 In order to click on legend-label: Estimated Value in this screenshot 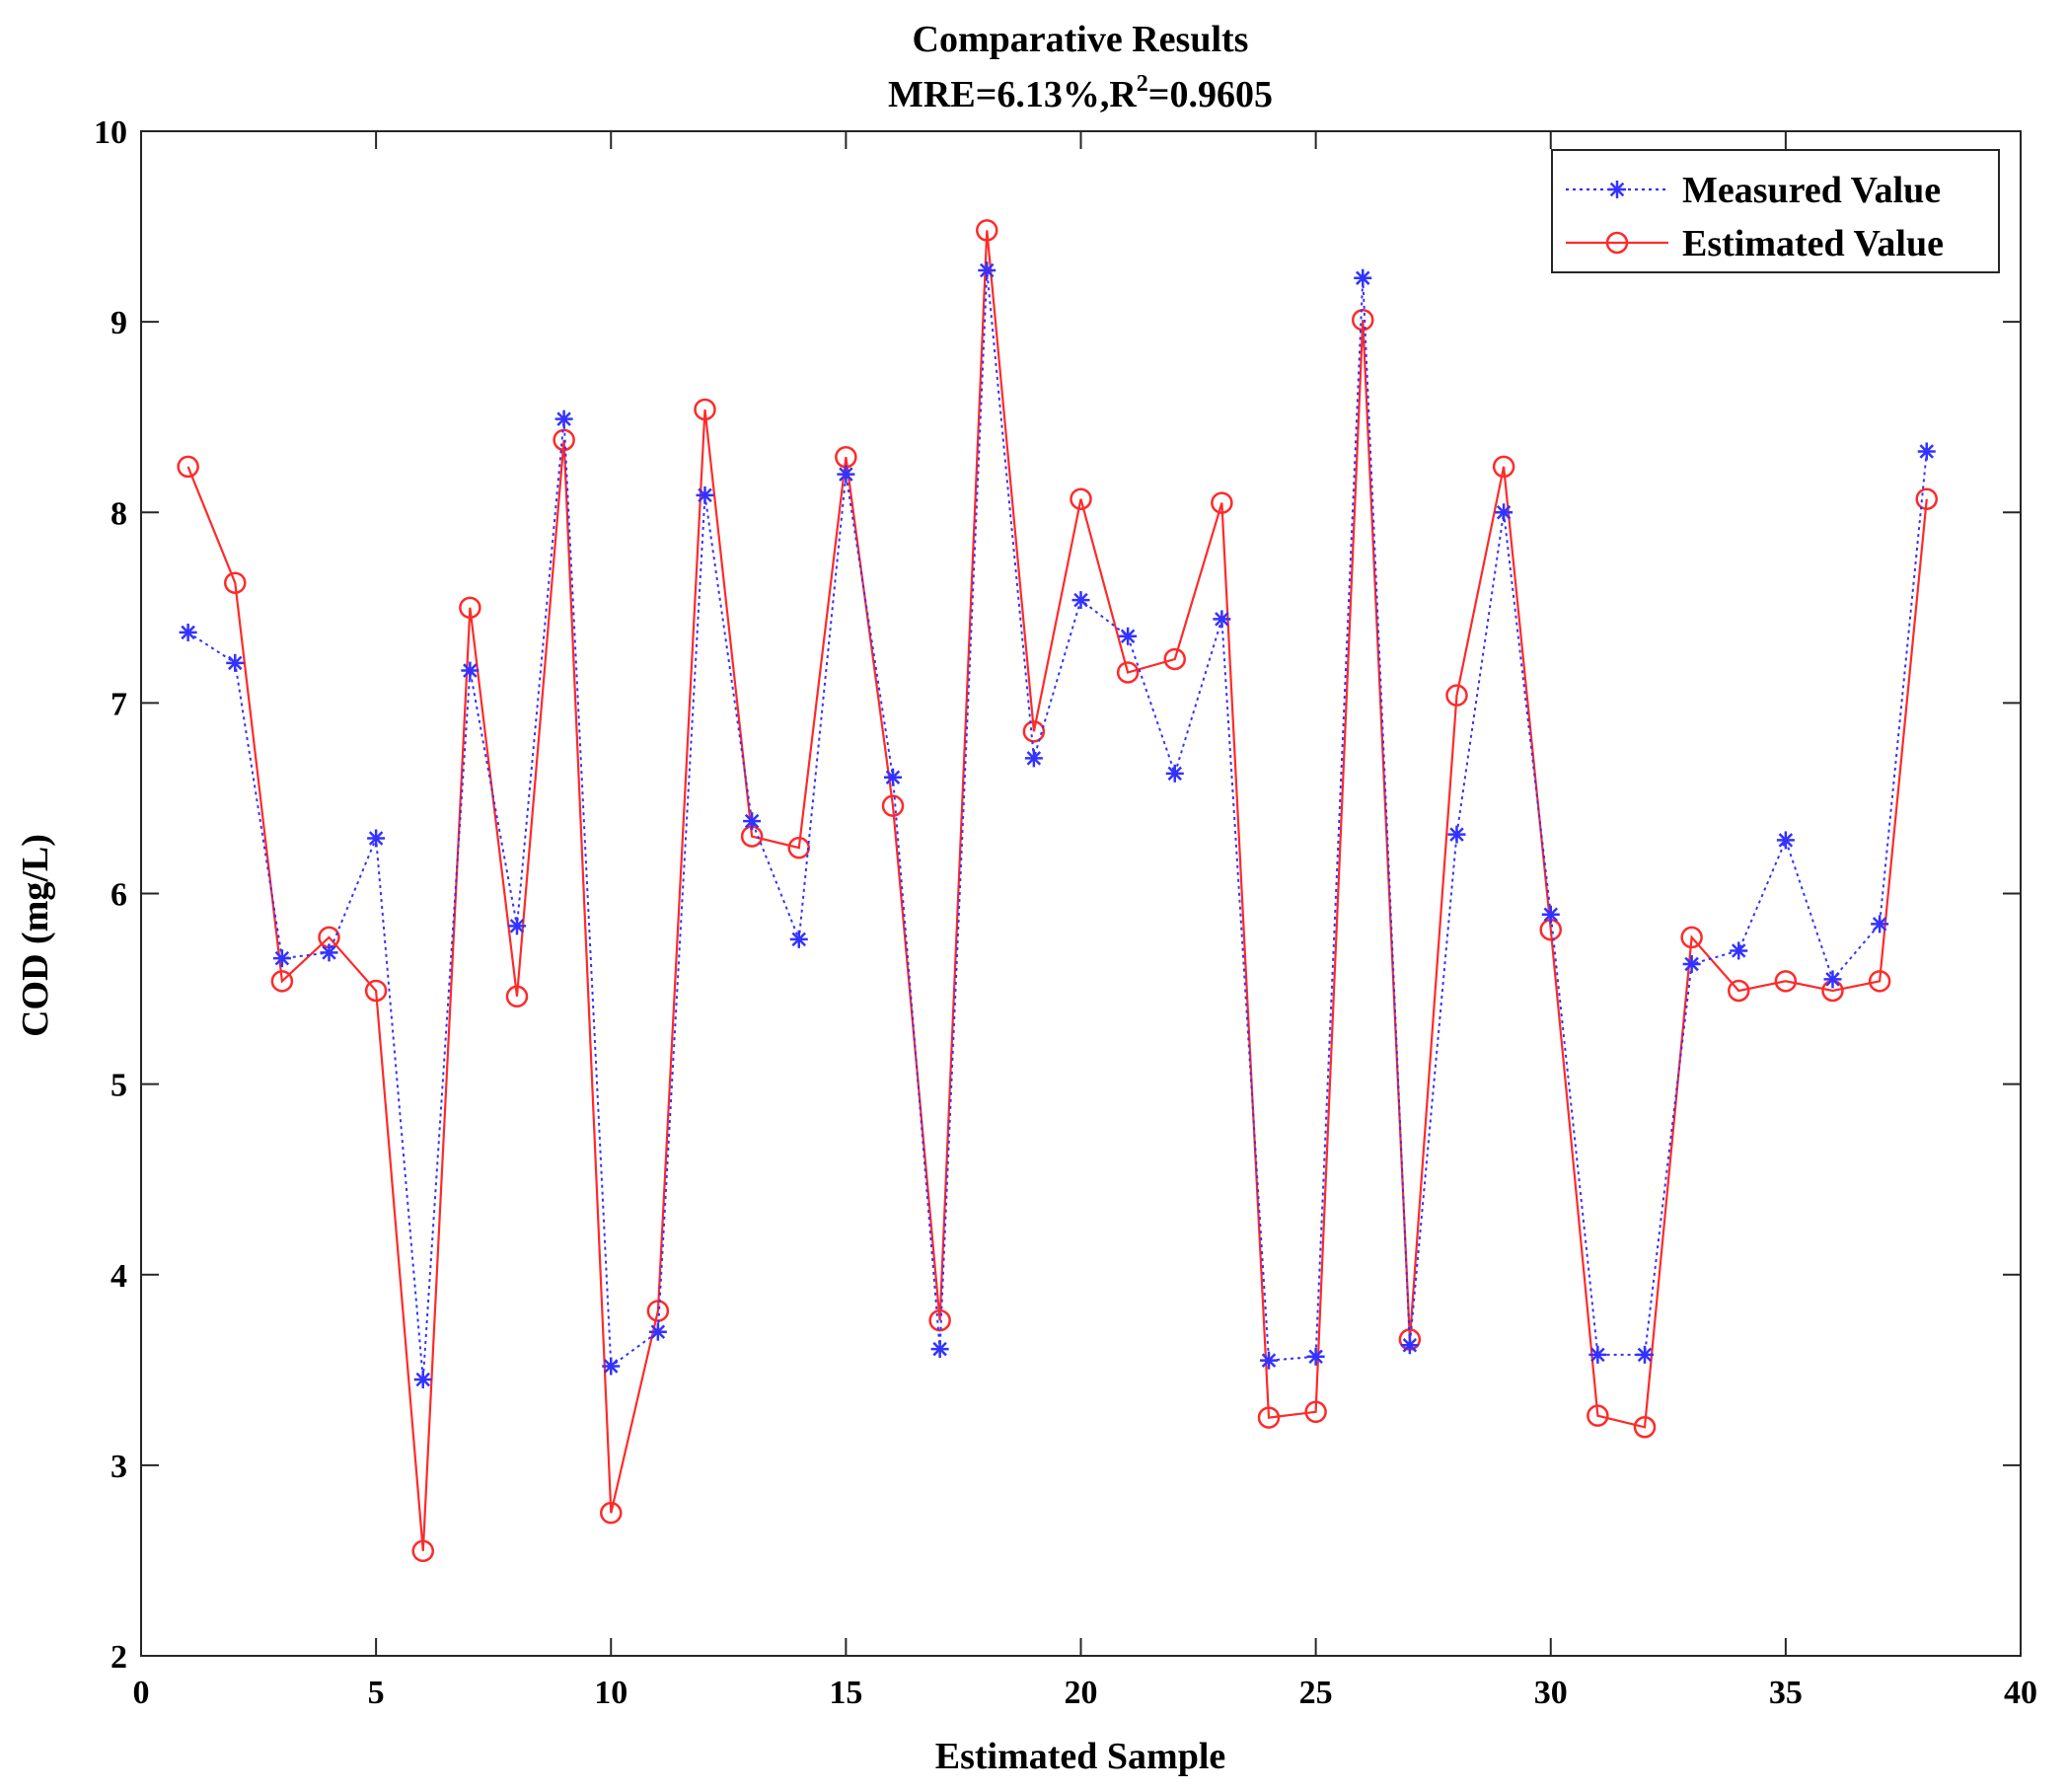, I will do `click(1813, 243)`.